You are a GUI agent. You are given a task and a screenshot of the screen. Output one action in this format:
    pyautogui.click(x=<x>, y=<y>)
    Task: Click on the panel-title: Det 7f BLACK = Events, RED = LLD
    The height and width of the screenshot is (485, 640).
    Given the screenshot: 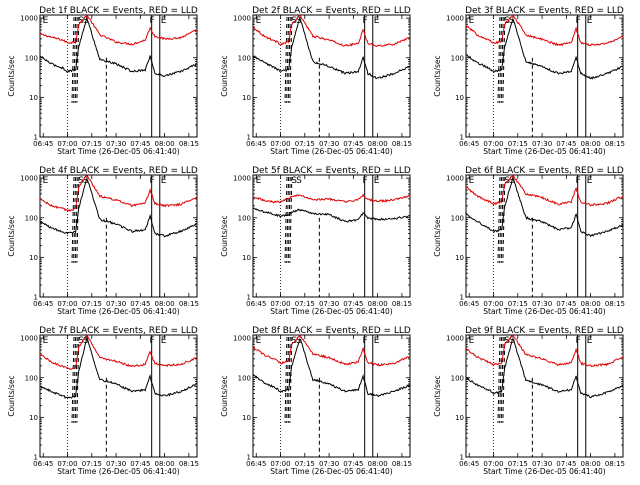 What is the action you would take?
    pyautogui.click(x=118, y=331)
    